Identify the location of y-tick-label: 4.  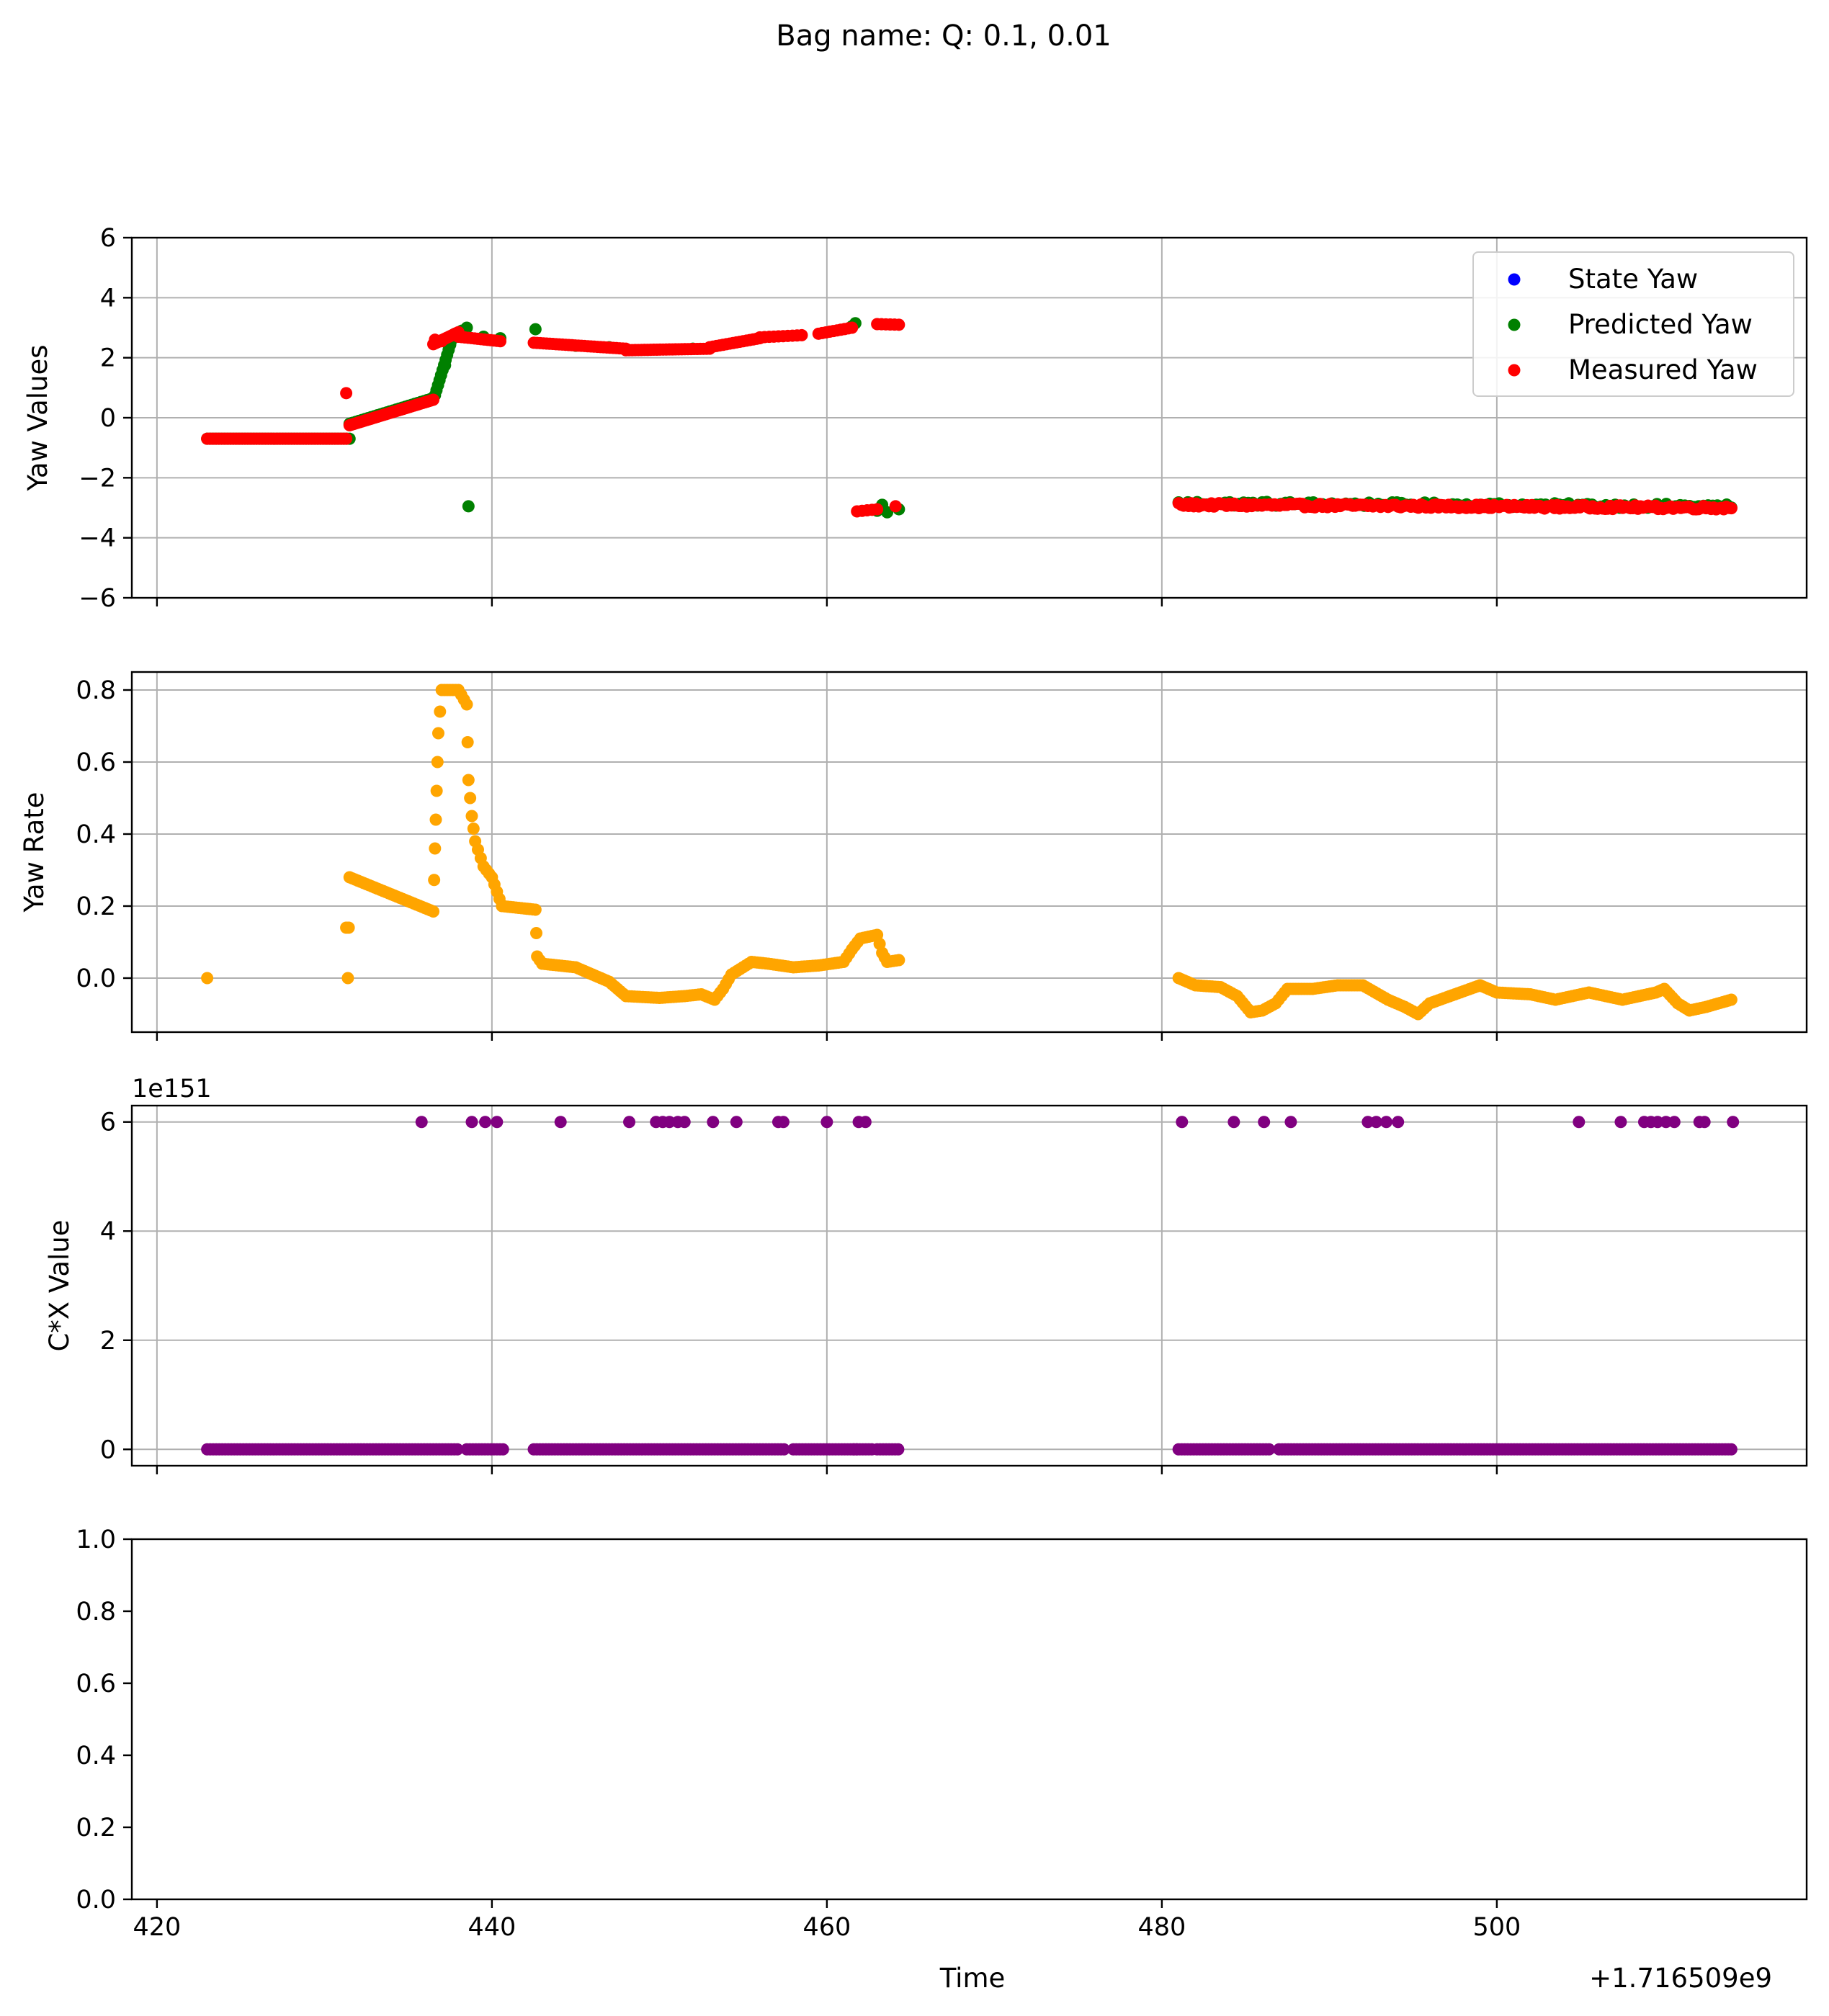
(108, 299).